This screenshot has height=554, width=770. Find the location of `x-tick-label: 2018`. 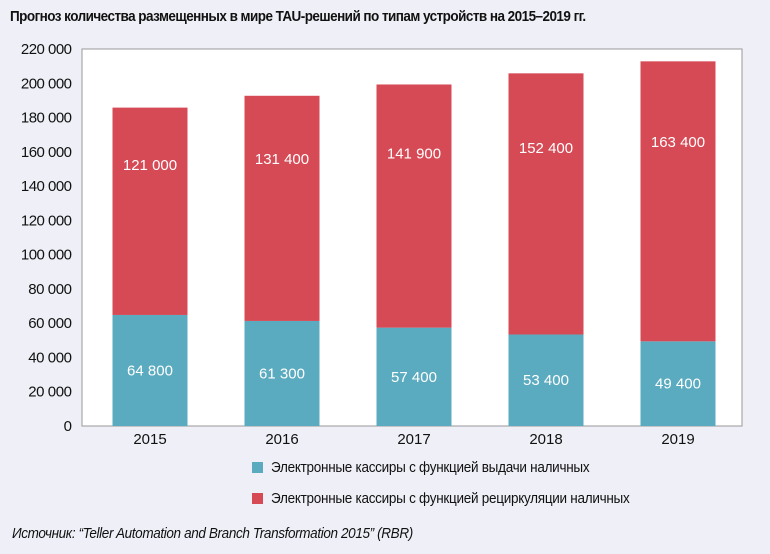

x-tick-label: 2018 is located at coordinates (545, 439).